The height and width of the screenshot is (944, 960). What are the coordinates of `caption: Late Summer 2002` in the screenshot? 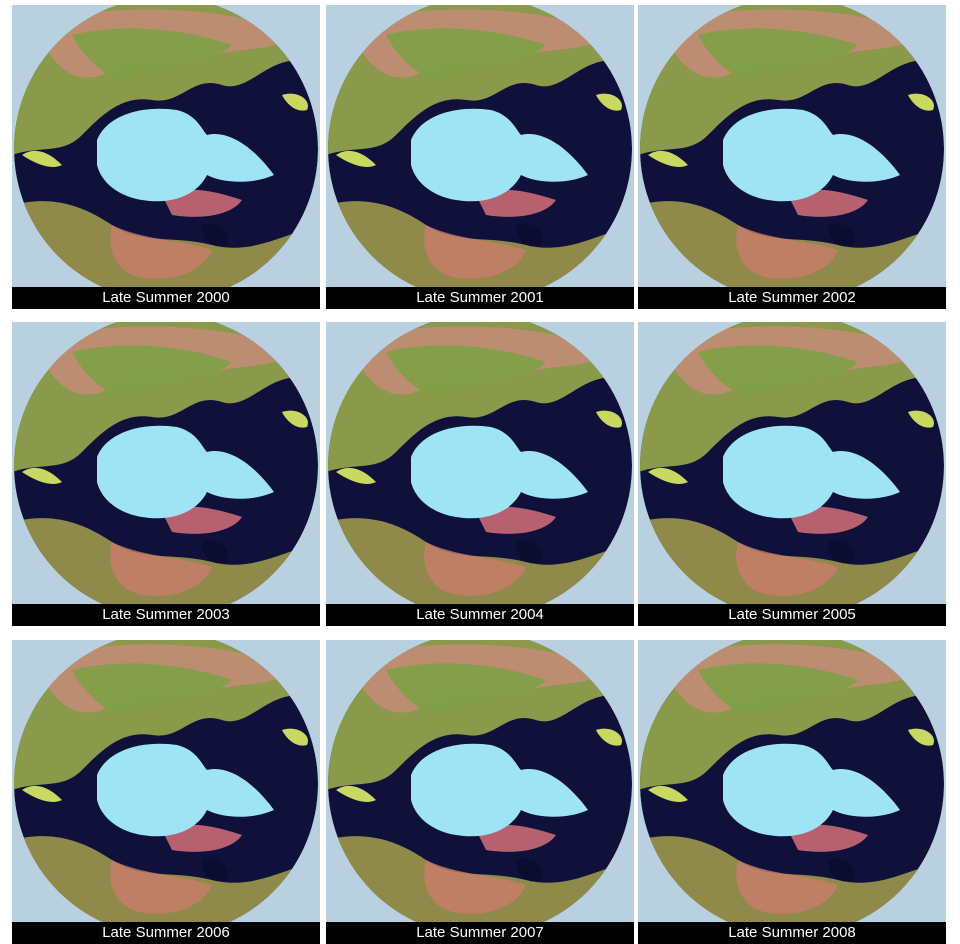 It's located at (792, 298).